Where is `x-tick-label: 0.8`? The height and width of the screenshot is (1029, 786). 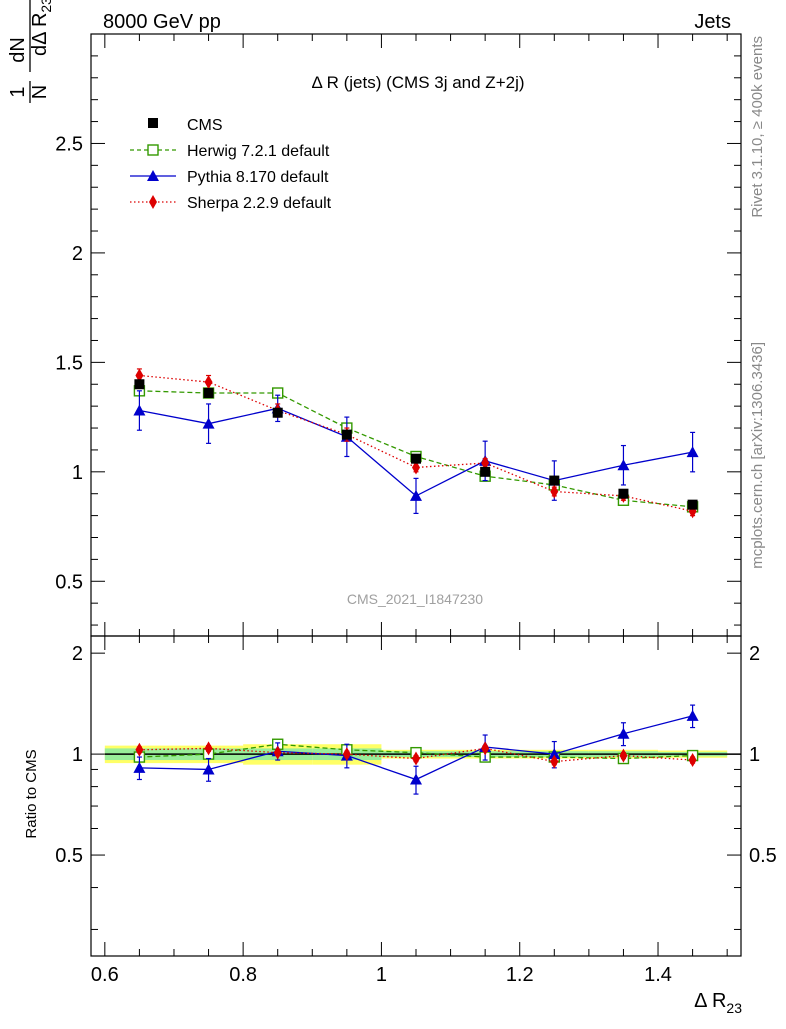
x-tick-label: 0.8 is located at coordinates (243, 975).